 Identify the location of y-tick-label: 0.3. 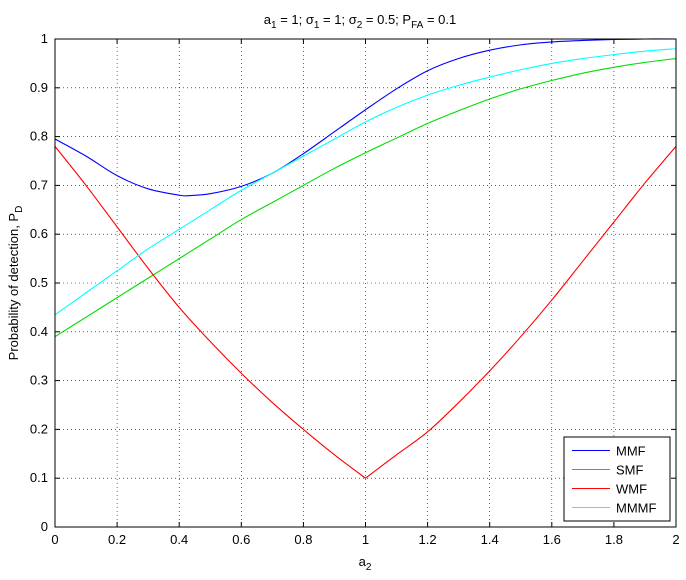
(39, 380).